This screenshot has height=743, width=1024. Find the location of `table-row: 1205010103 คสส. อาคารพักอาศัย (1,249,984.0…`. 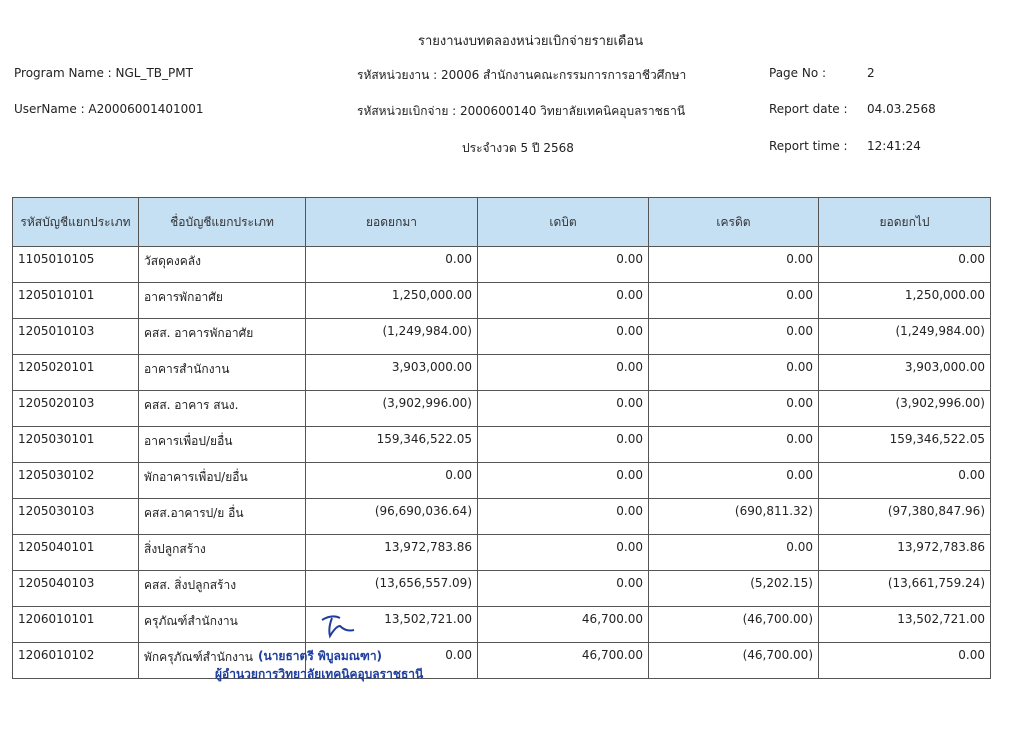

table-row: 1205010103 คสส. อาคารพักอาศัย (1,249,984.0… is located at coordinates (501, 336).